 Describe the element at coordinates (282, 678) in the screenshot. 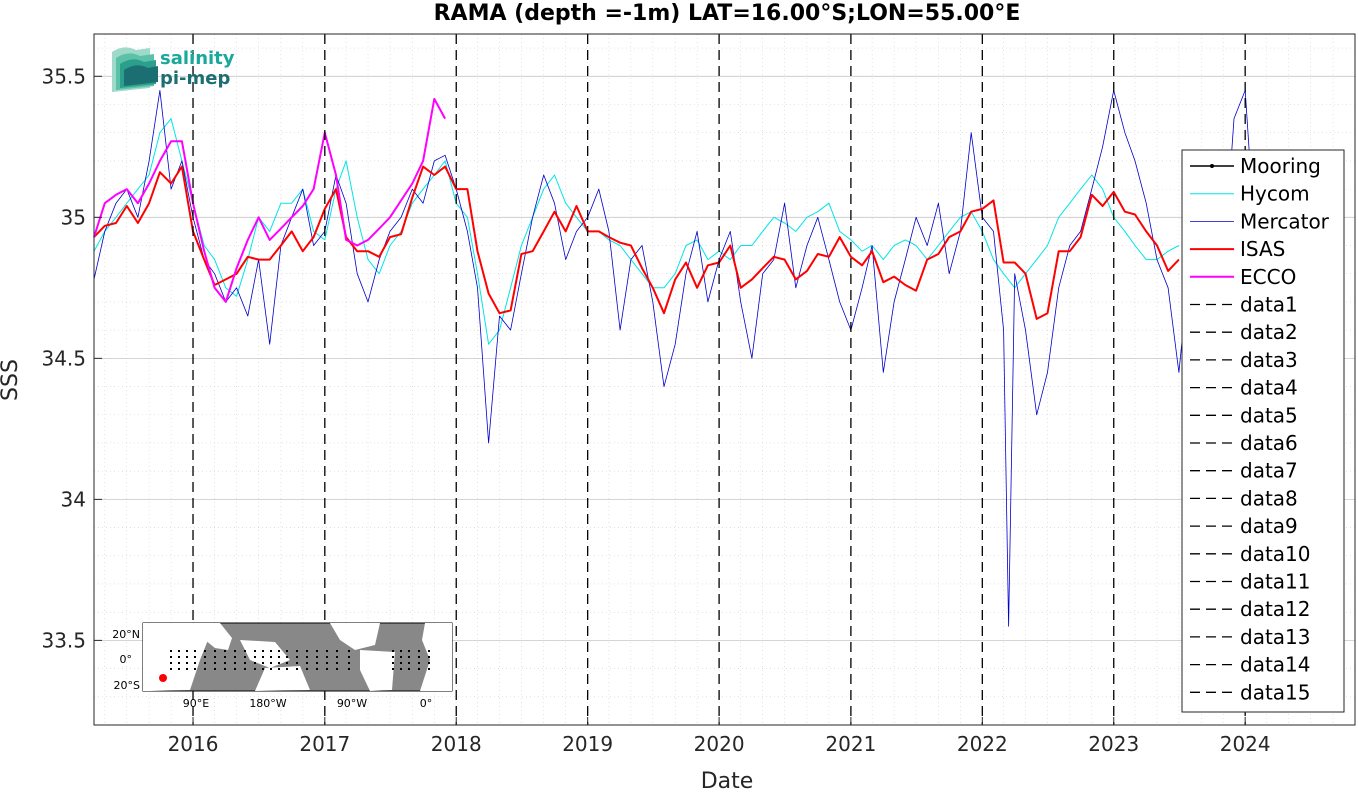

I see `inset-map-land-australia` at that location.